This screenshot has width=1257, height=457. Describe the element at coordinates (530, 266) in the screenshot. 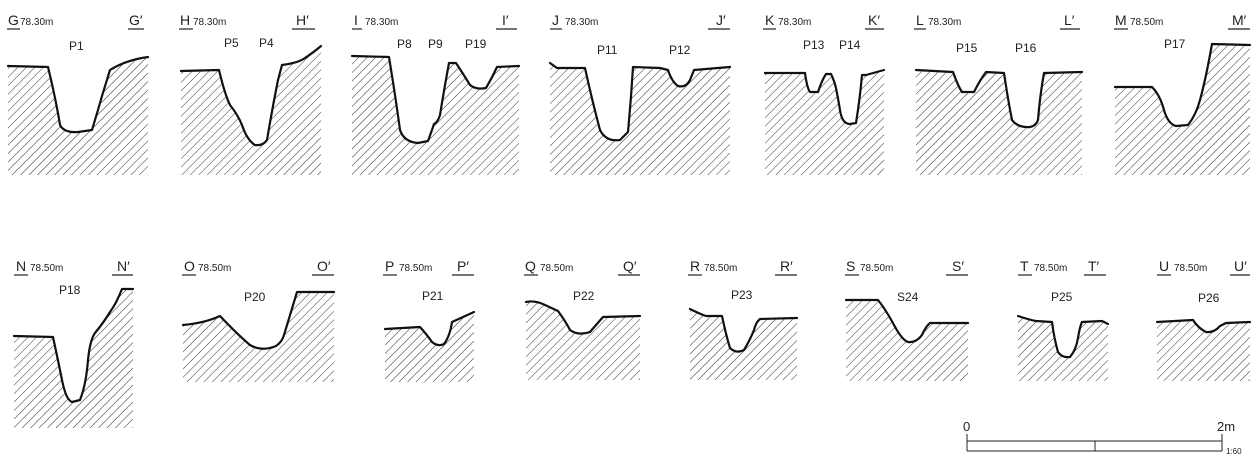

I see `section-start-label: Q` at that location.